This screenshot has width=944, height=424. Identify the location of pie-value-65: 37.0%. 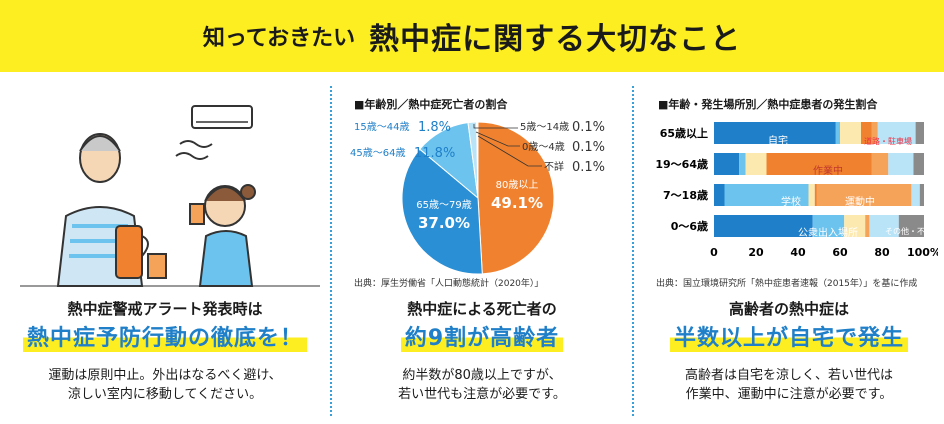
(444, 223).